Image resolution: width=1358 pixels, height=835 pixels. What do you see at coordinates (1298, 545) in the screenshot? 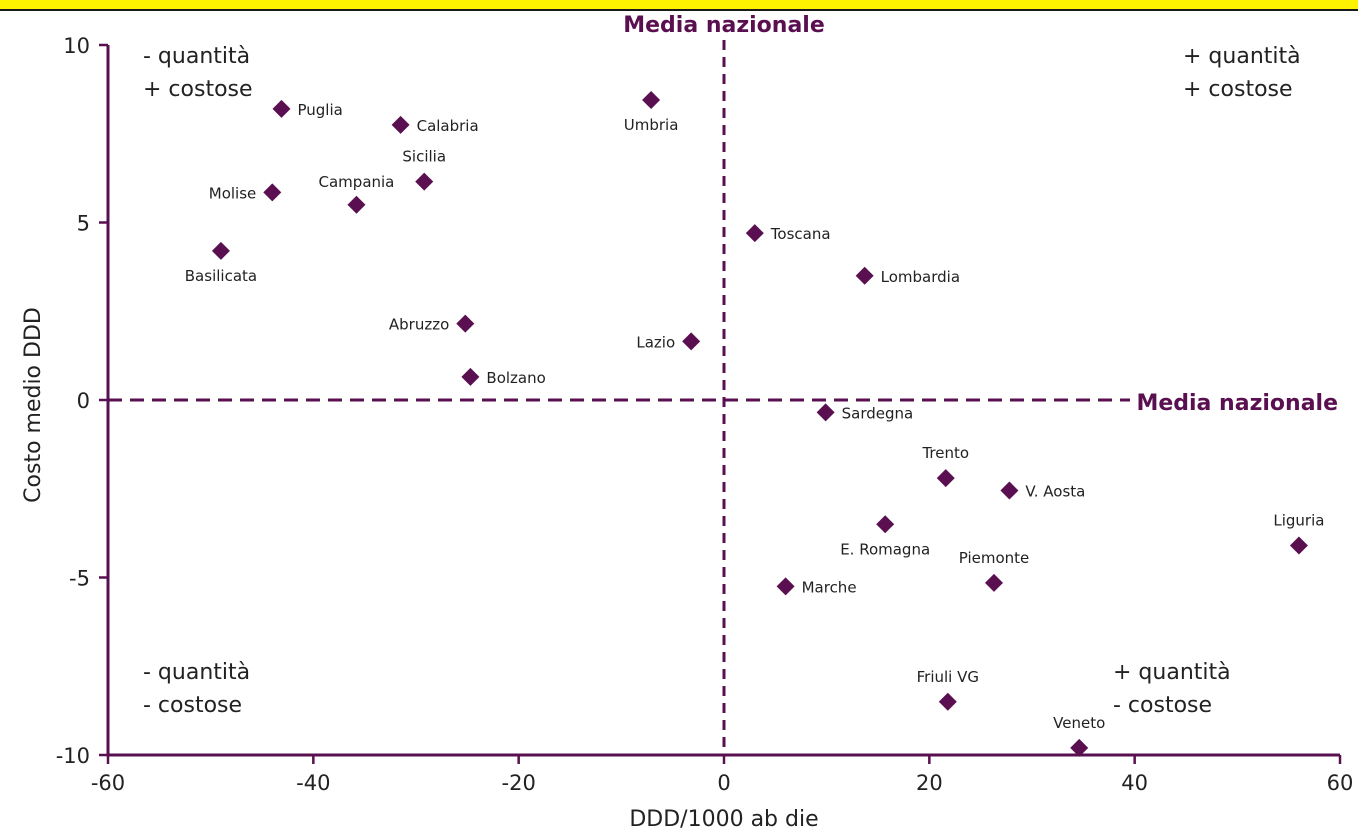
I see `point-liguria` at bounding box center [1298, 545].